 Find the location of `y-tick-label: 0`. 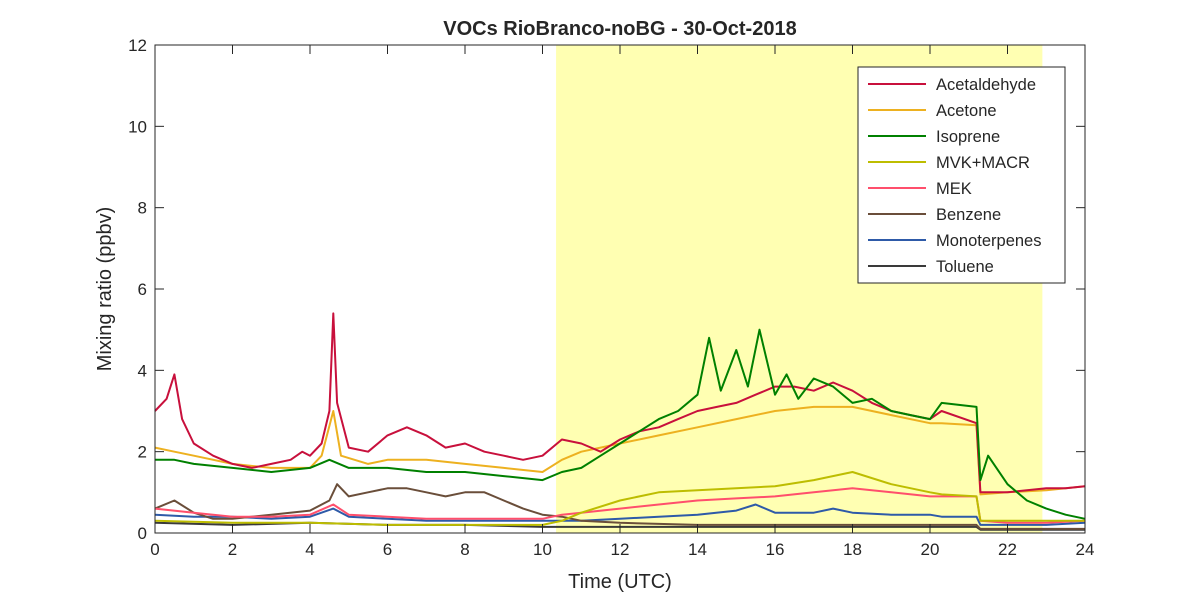

y-tick-label: 0 is located at coordinates (142, 533).